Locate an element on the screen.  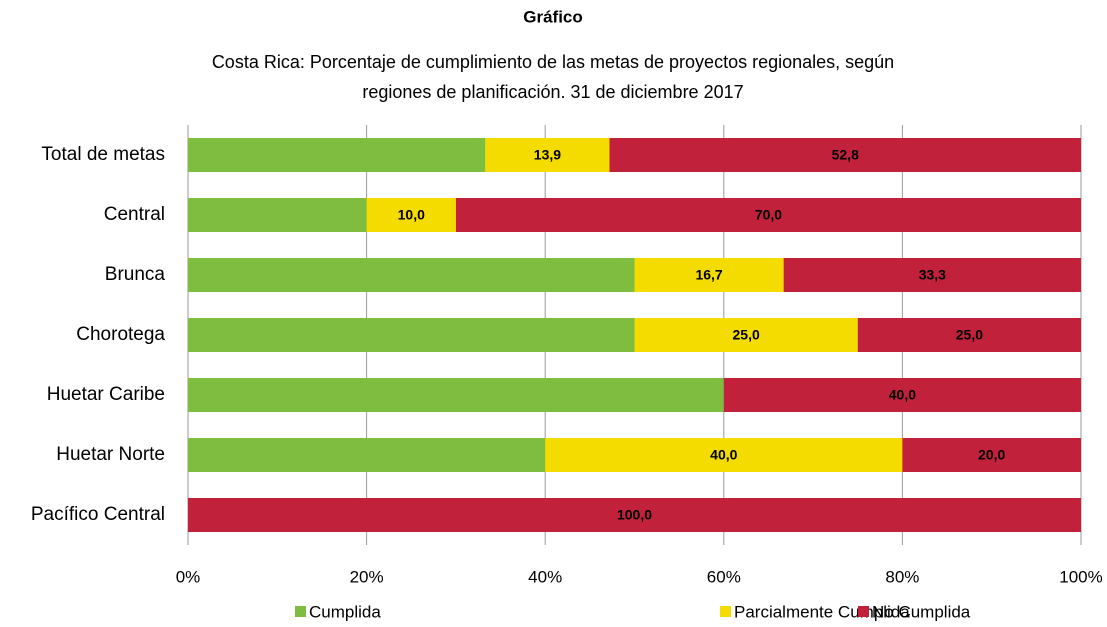
y-tick-label: Huetar Norte is located at coordinates (110, 454).